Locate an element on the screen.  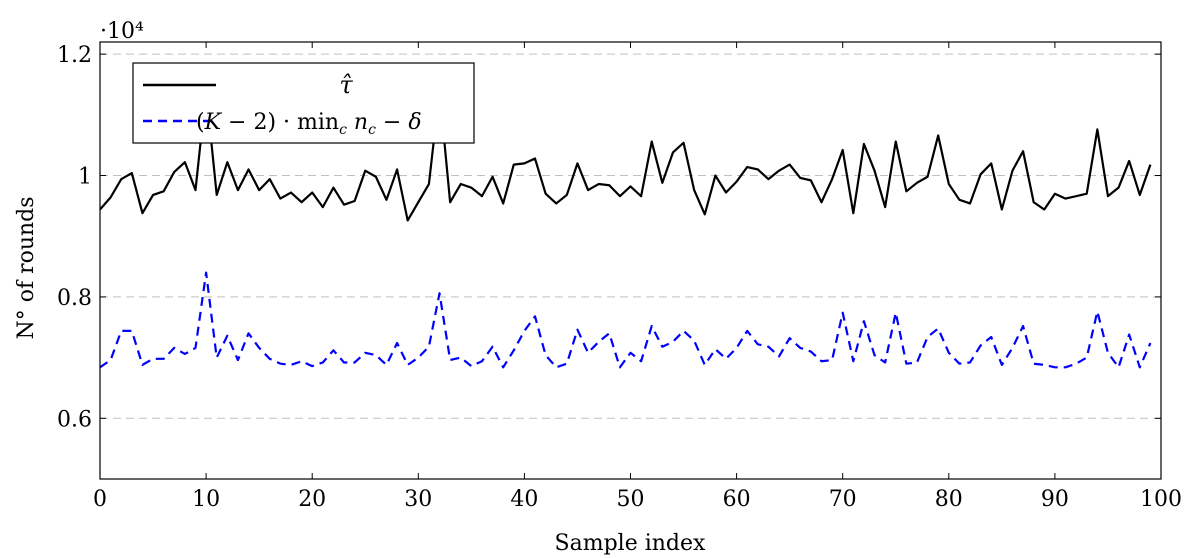
x-tick-label: 20 is located at coordinates (312, 499).